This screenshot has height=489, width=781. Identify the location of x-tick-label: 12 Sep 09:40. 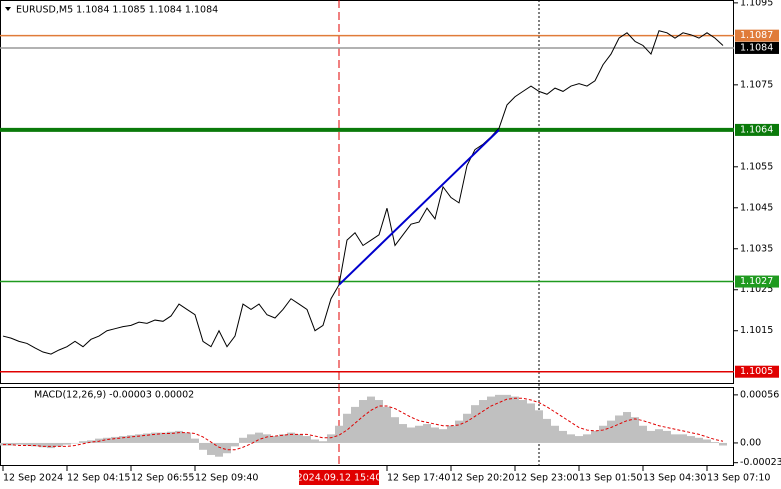
(226, 478).